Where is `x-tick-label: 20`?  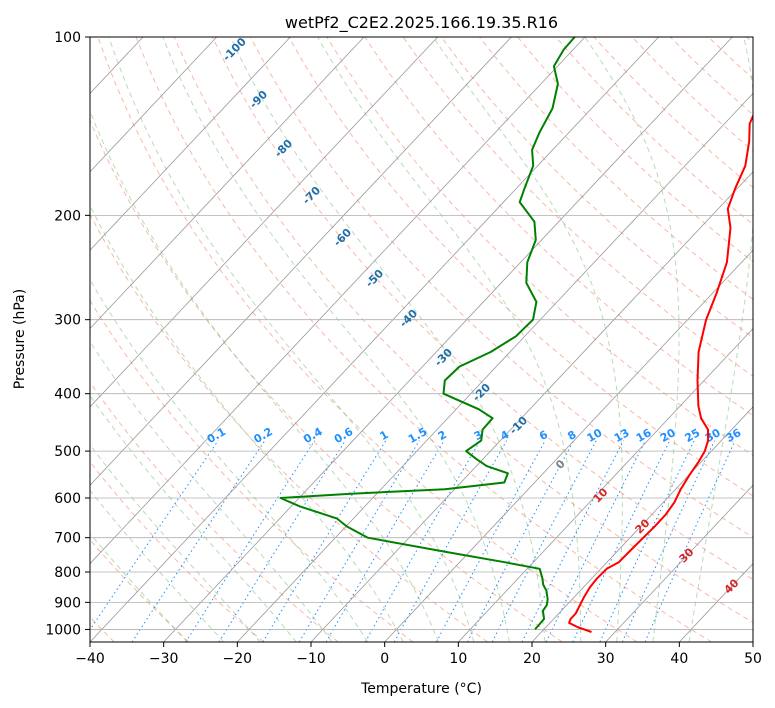
x-tick-label: 20 is located at coordinates (532, 659).